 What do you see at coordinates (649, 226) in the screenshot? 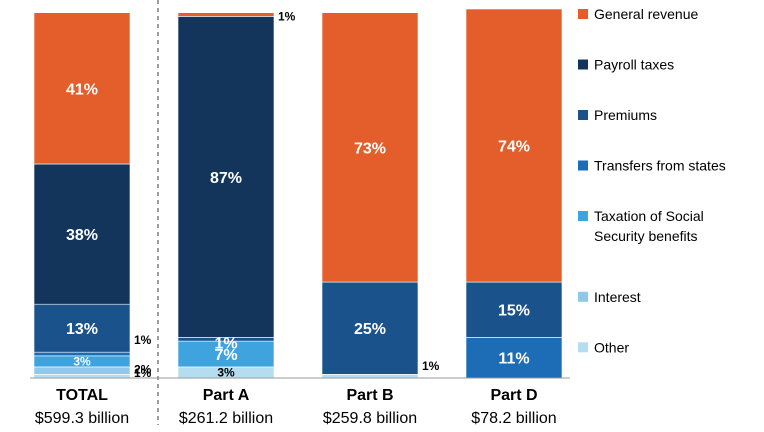
I see `legend-label-taxation-of-social-security-benefits: Taxation of Social Security benefits` at bounding box center [649, 226].